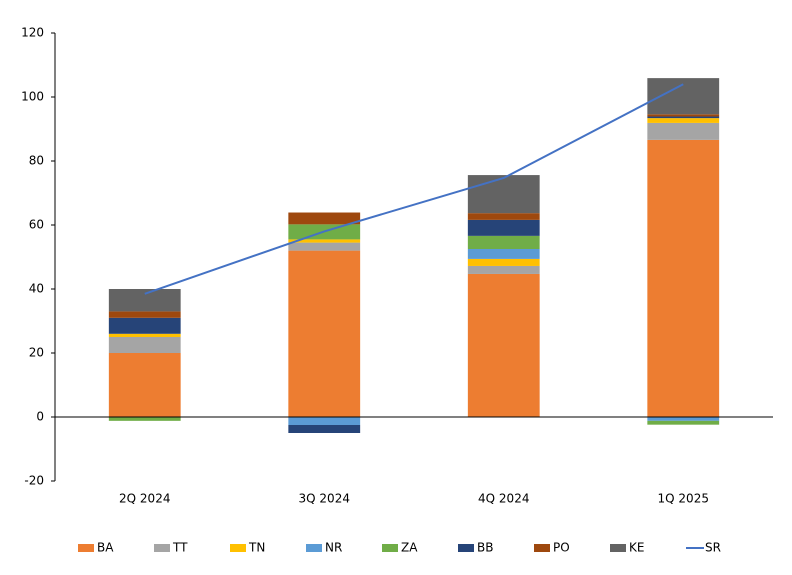 Image resolution: width=792 pixels, height=575 pixels. What do you see at coordinates (105, 548) in the screenshot?
I see `legend-label: BA` at bounding box center [105, 548].